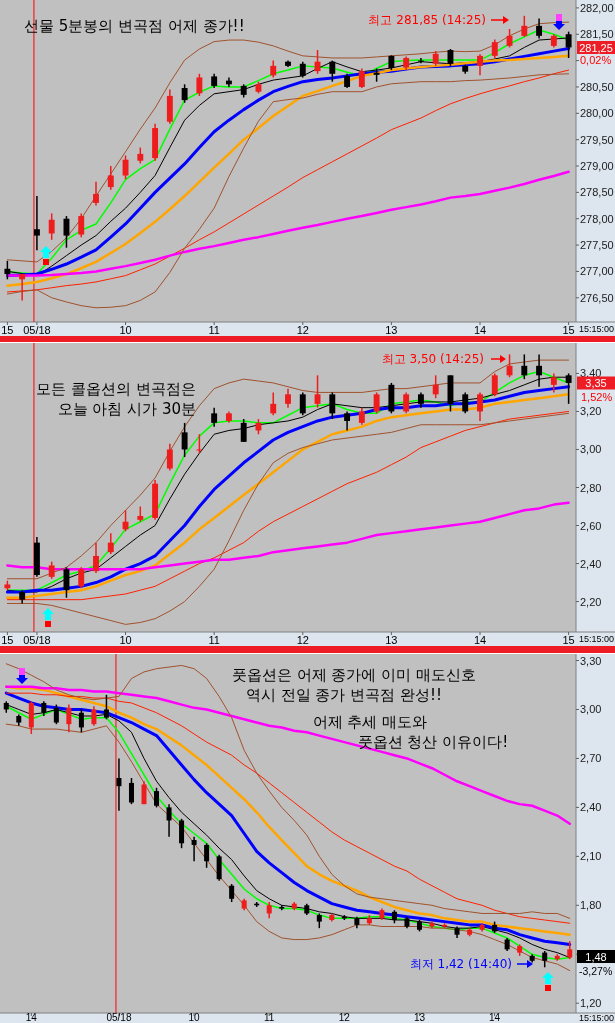  Describe the element at coordinates (596, 971) in the screenshot. I see `text: -3,27%` at that location.